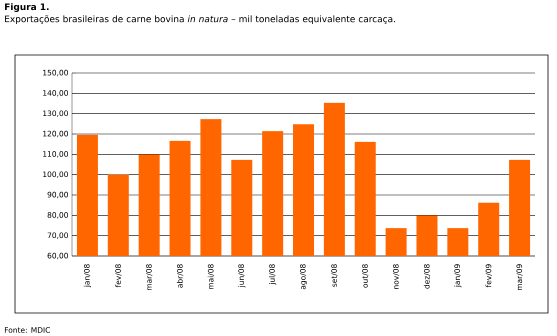 The width and height of the screenshot is (557, 336). What do you see at coordinates (200, 19) in the screenshot?
I see `chart-subtitle: Exportações brasileiras de carne bovina in natura – mil toneladas equivalente carcaça.` at bounding box center [200, 19].